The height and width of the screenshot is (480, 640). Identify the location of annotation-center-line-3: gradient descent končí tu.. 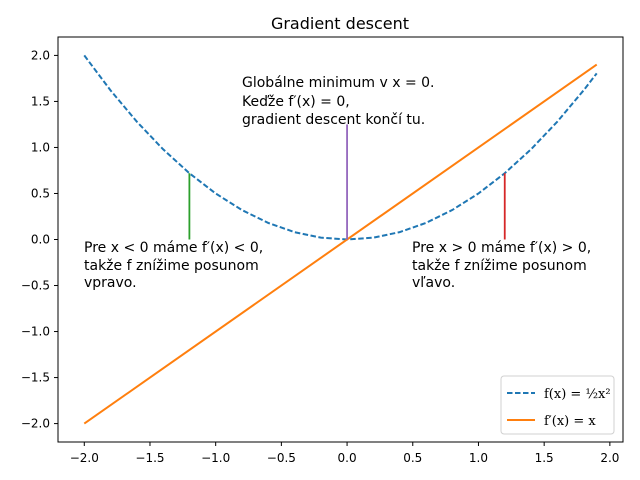
(333, 120).